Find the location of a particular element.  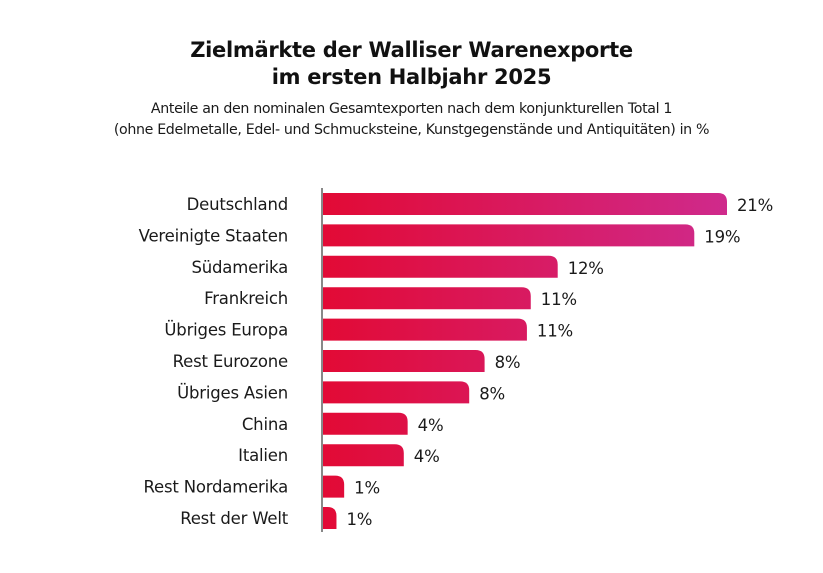

bar-vereinigte-staaten is located at coordinates (509, 235).